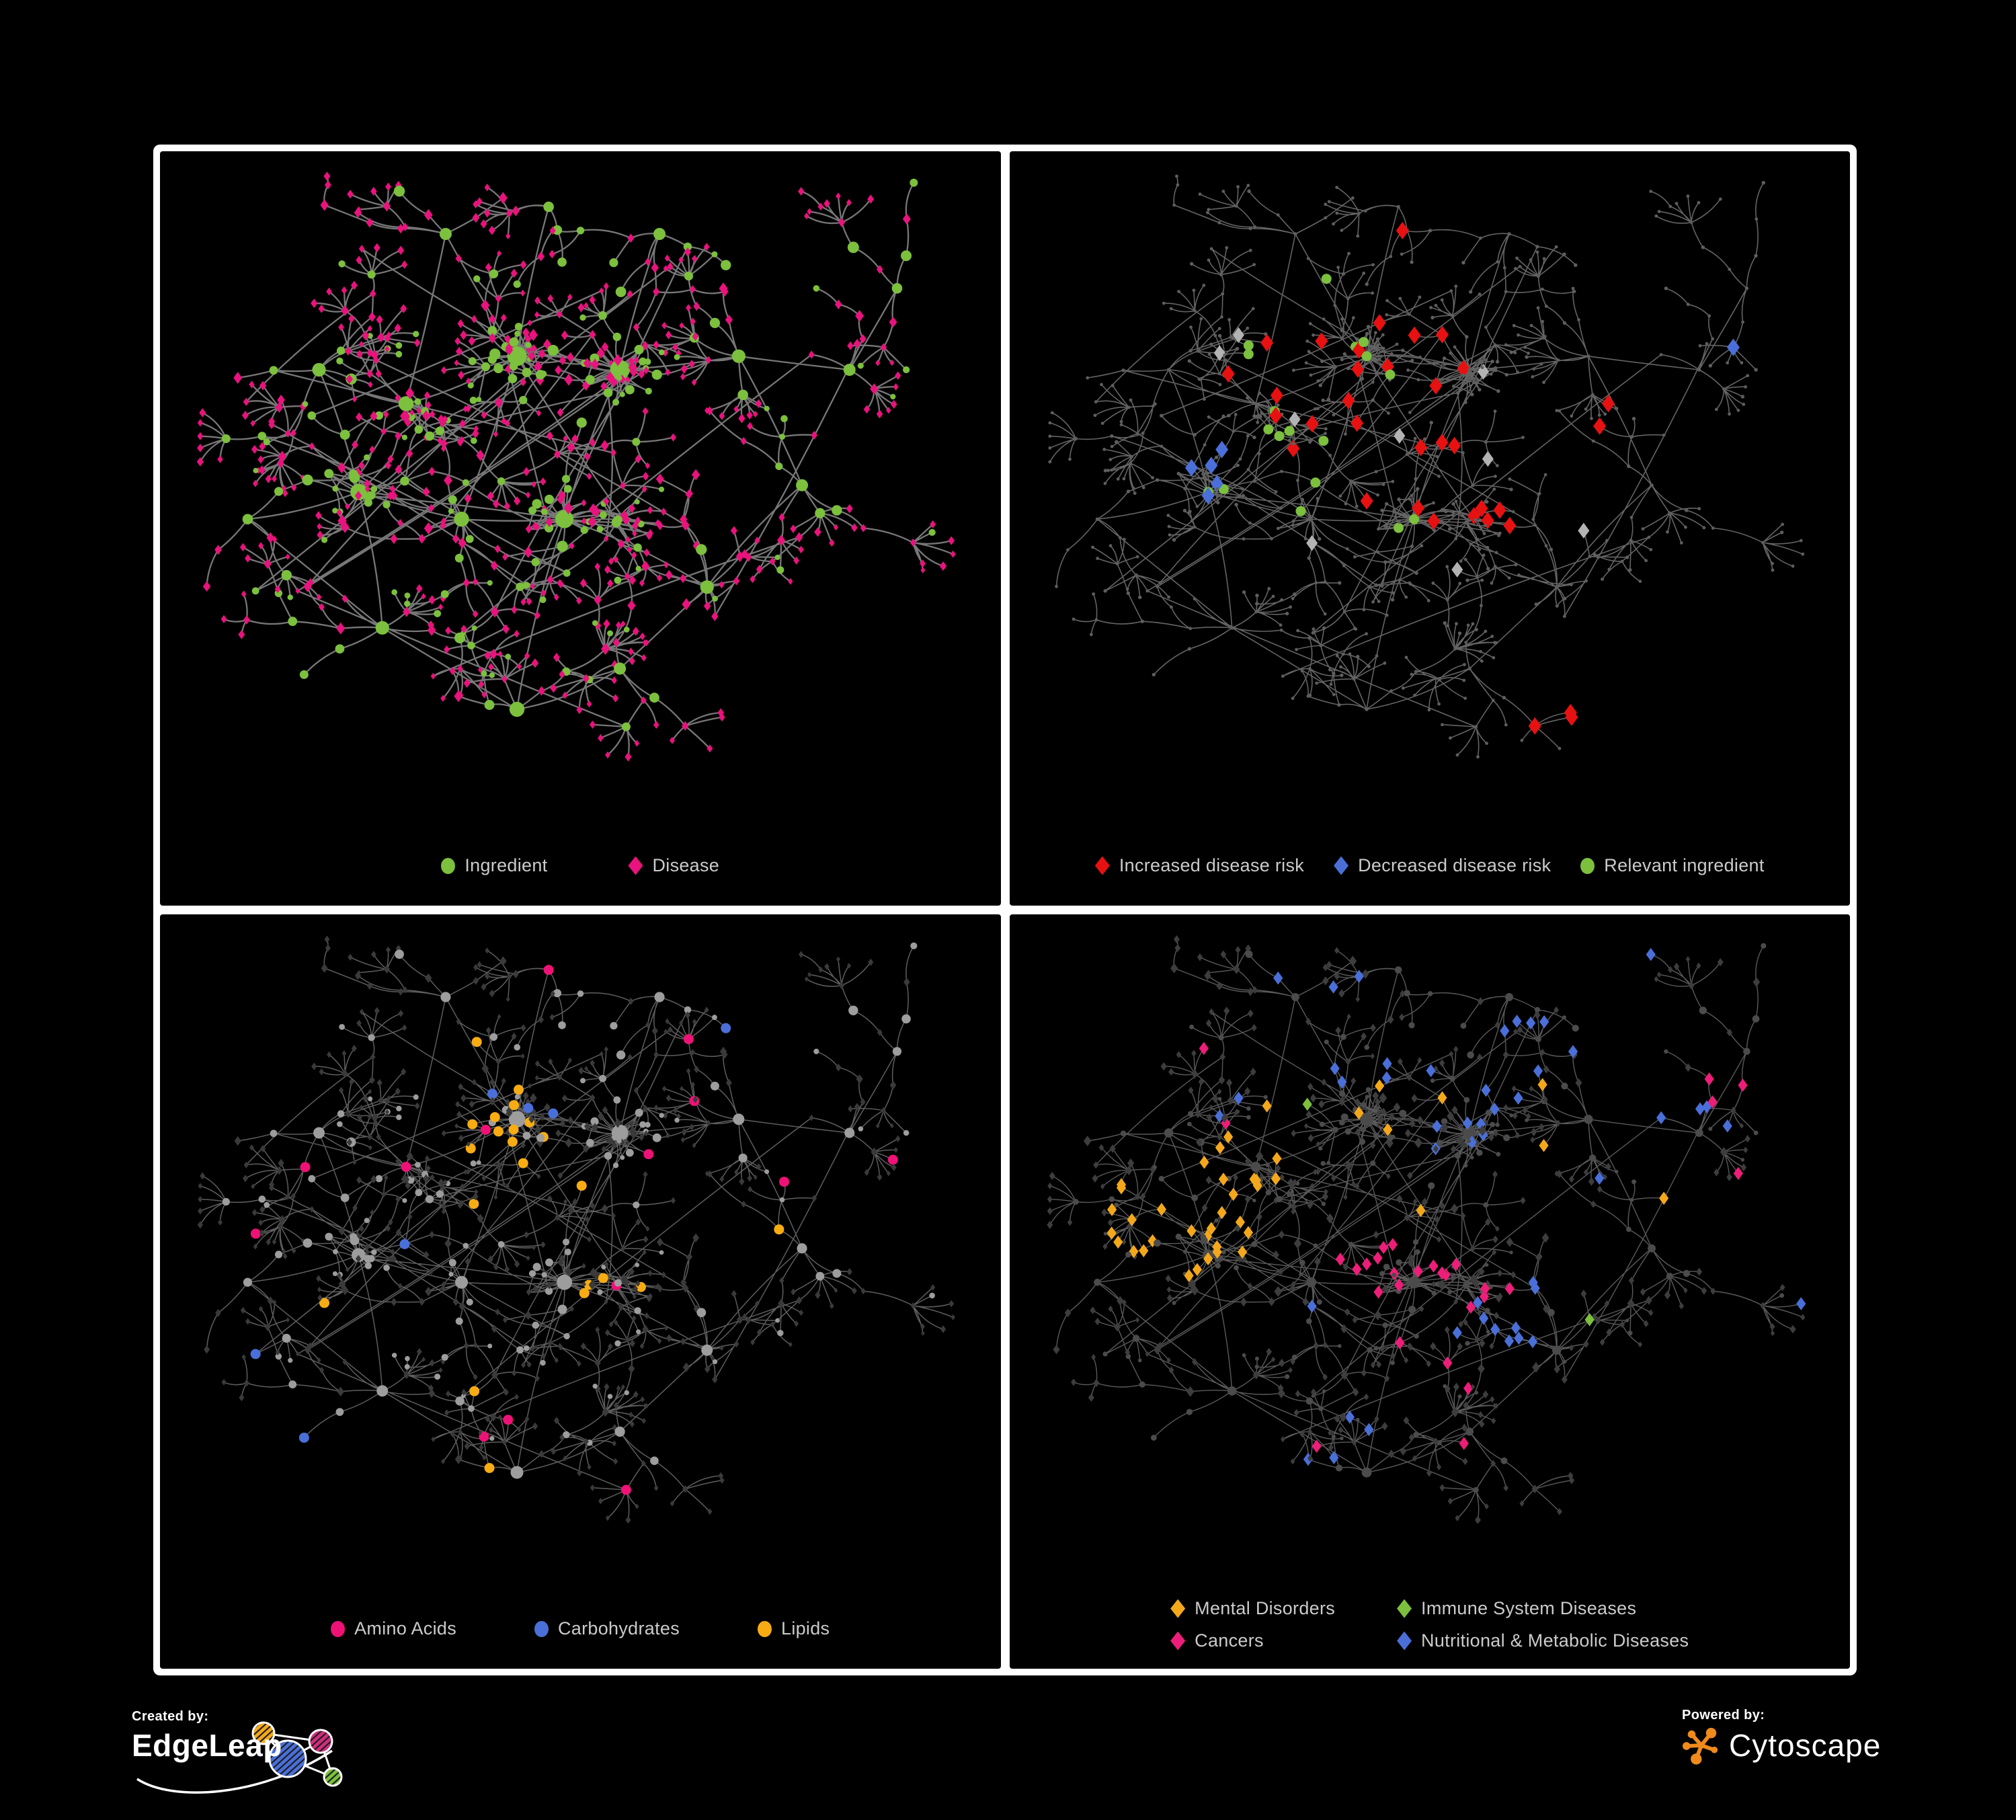 The image size is (2016, 1820). What do you see at coordinates (1723, 1715) in the screenshot?
I see `powered-by-label: Powered by:` at bounding box center [1723, 1715].